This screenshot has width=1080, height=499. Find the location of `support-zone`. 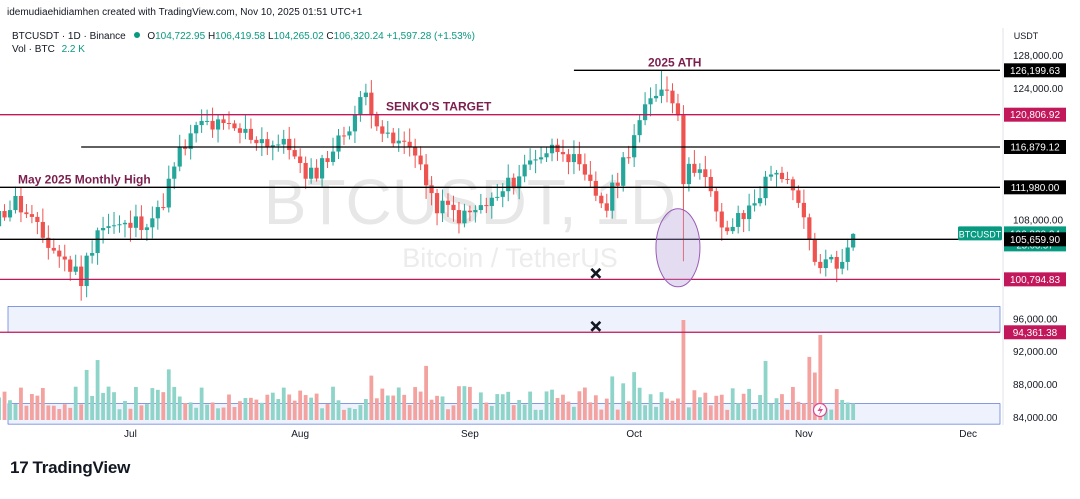

support-zone is located at coordinates (504, 319).